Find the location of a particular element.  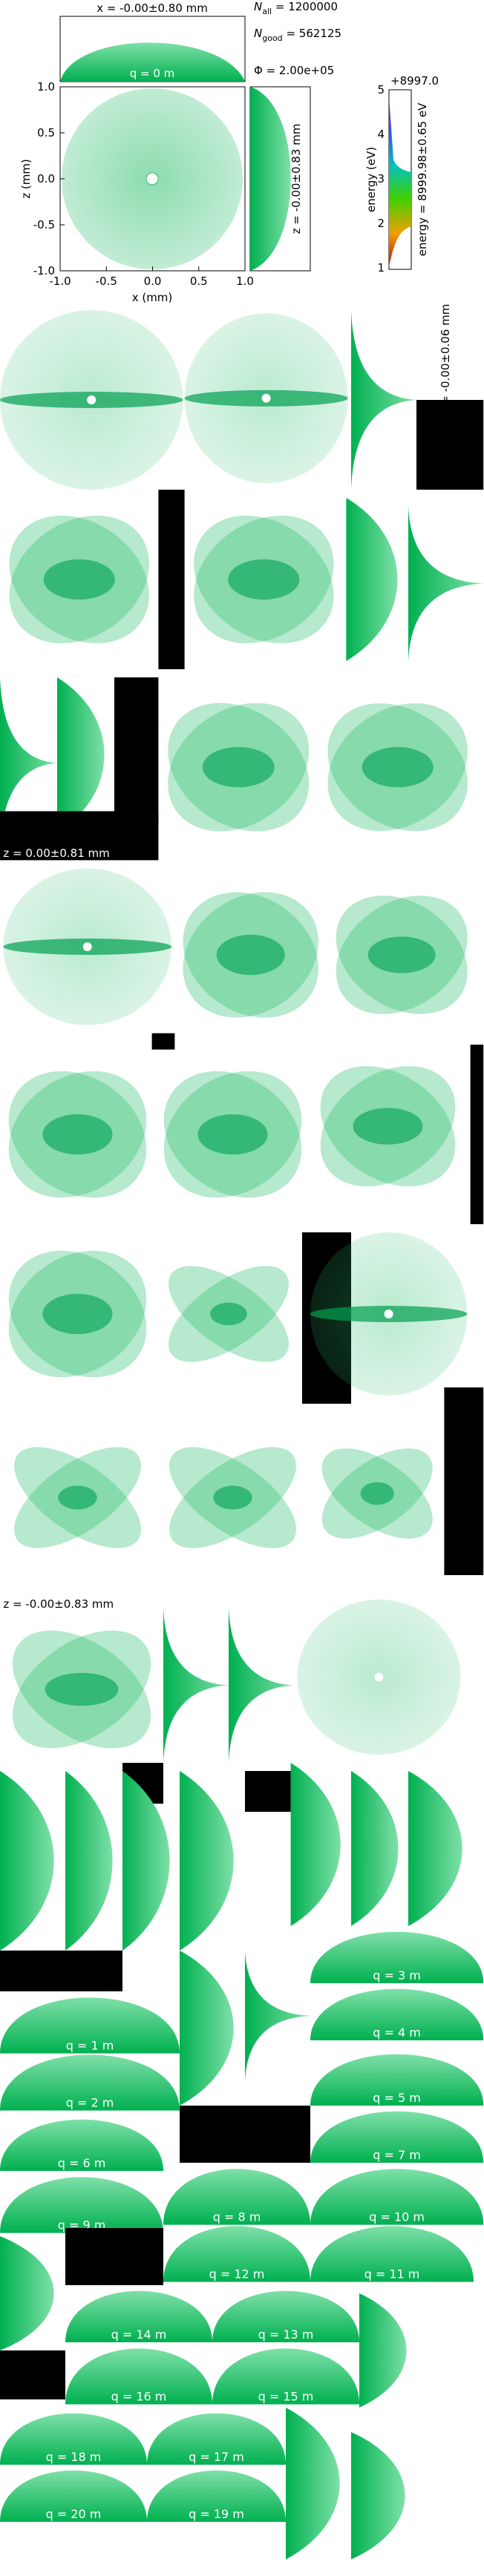

q-label: q = 17 m is located at coordinates (216, 2457).